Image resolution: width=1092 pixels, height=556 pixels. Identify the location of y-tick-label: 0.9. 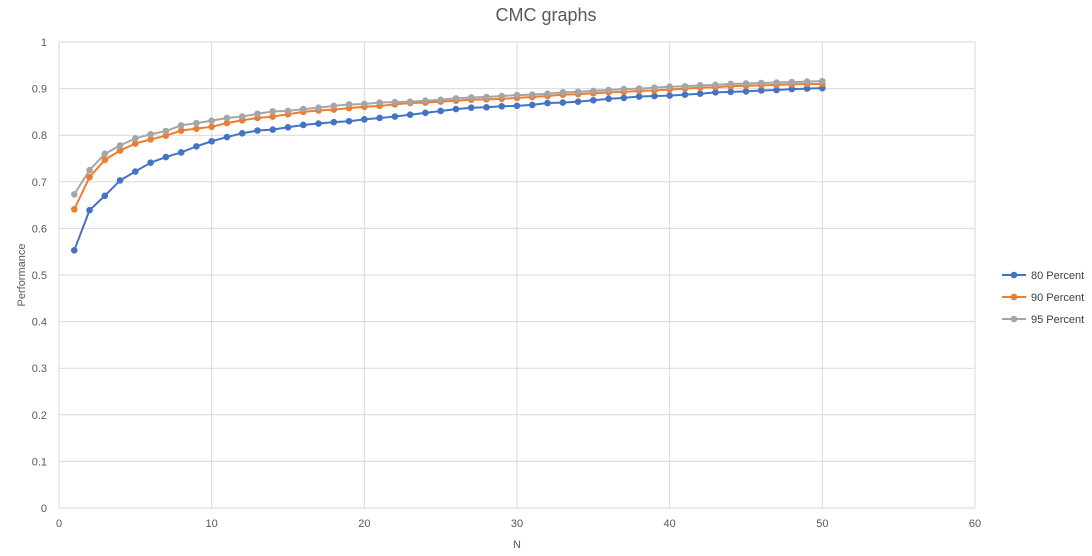
(39, 90).